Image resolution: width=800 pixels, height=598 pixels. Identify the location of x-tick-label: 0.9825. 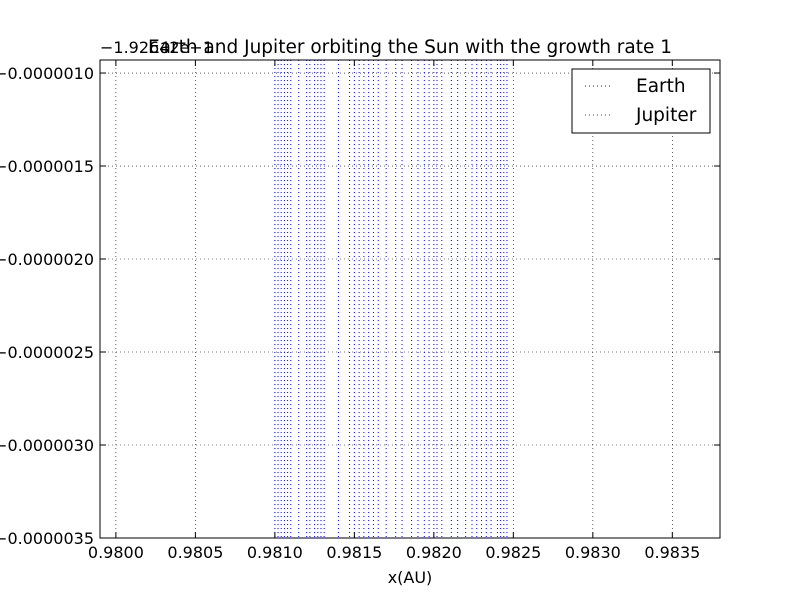
(513, 552).